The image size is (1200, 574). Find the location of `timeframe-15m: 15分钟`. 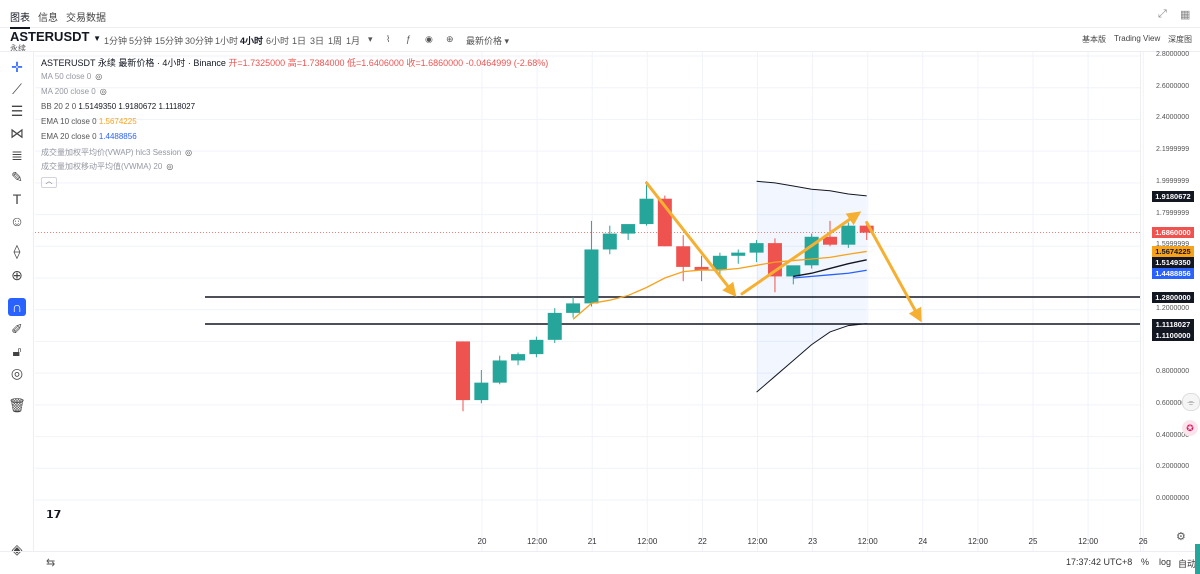

timeframe-15m: 15分钟 is located at coordinates (169, 41).